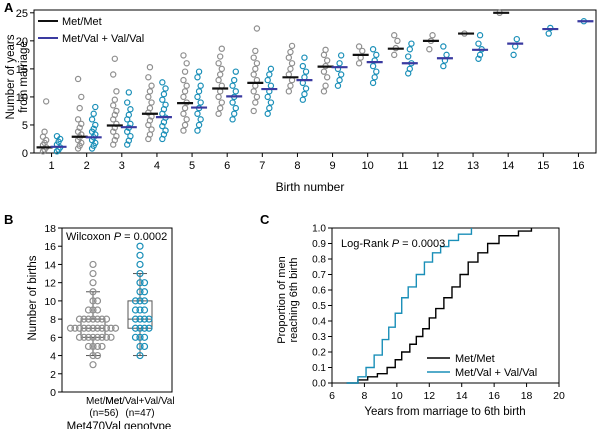  Describe the element at coordinates (33, 297) in the screenshot. I see `panel-b-ylabel: Number of births` at that location.